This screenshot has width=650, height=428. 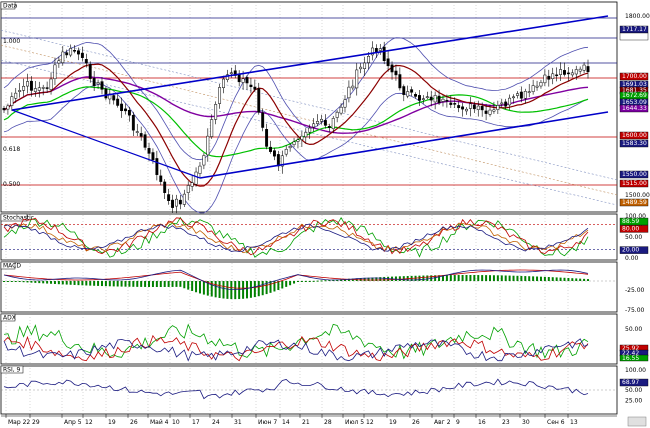 I want to click on x-tick-label: Май 4, so click(x=159, y=422).